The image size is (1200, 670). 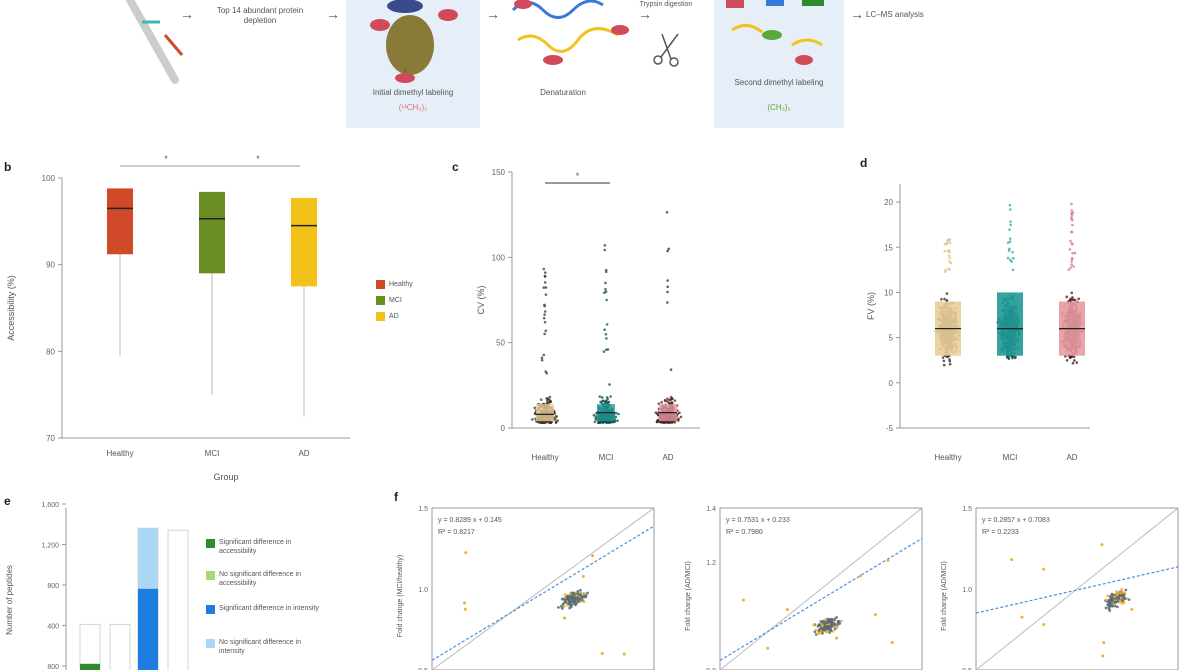 What do you see at coordinates (210, 609) in the screenshot?
I see `legend-swatch-sig-intensity` at bounding box center [210, 609].